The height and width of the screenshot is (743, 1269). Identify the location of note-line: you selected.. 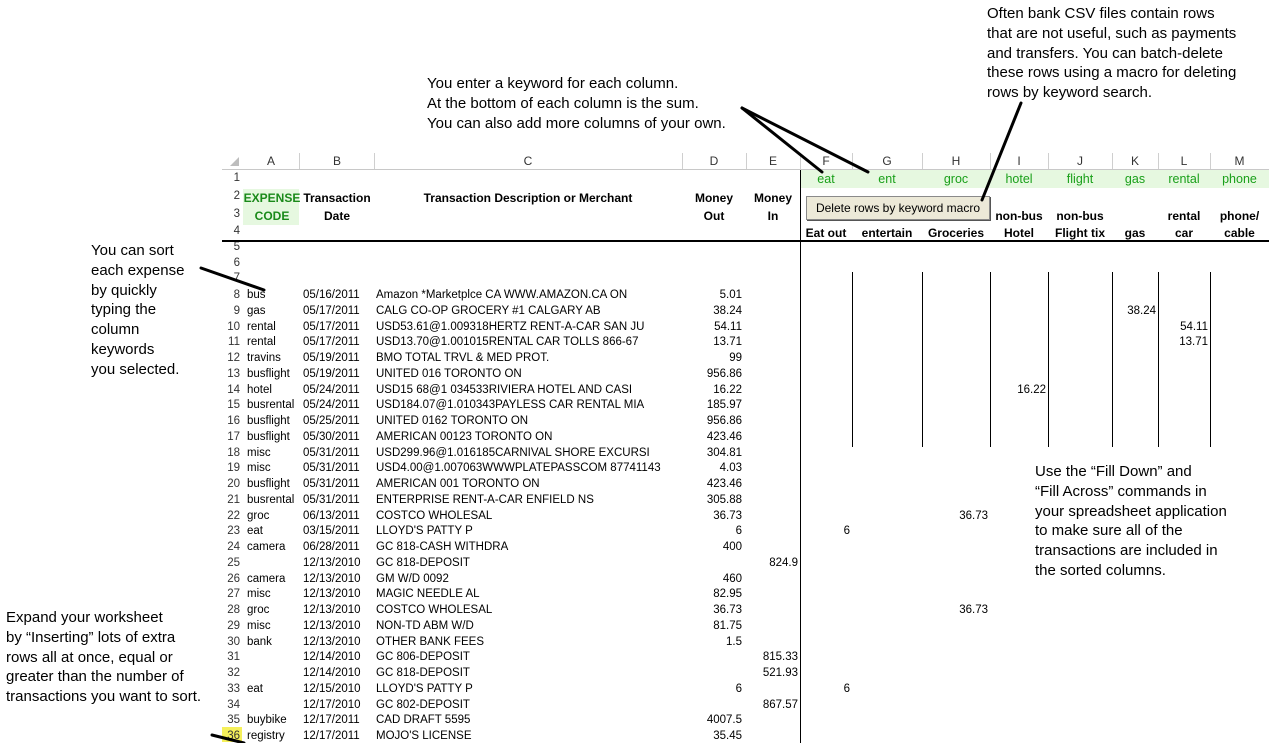
(135, 369).